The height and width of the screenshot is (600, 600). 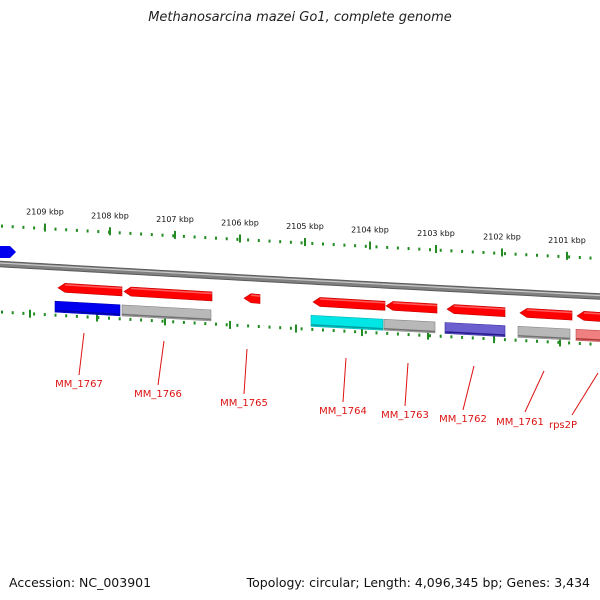 What do you see at coordinates (348, 357) in the screenshot?
I see `gene-MM_1764: MM_1764` at bounding box center [348, 357].